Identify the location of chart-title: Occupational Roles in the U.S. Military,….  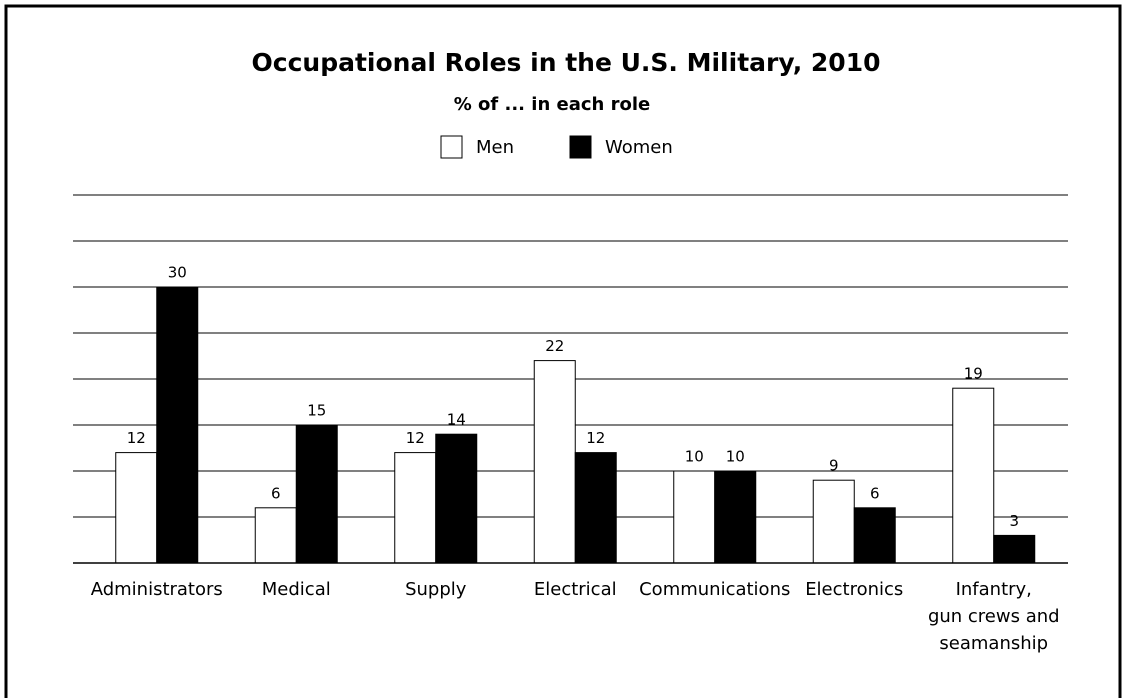
(566, 62).